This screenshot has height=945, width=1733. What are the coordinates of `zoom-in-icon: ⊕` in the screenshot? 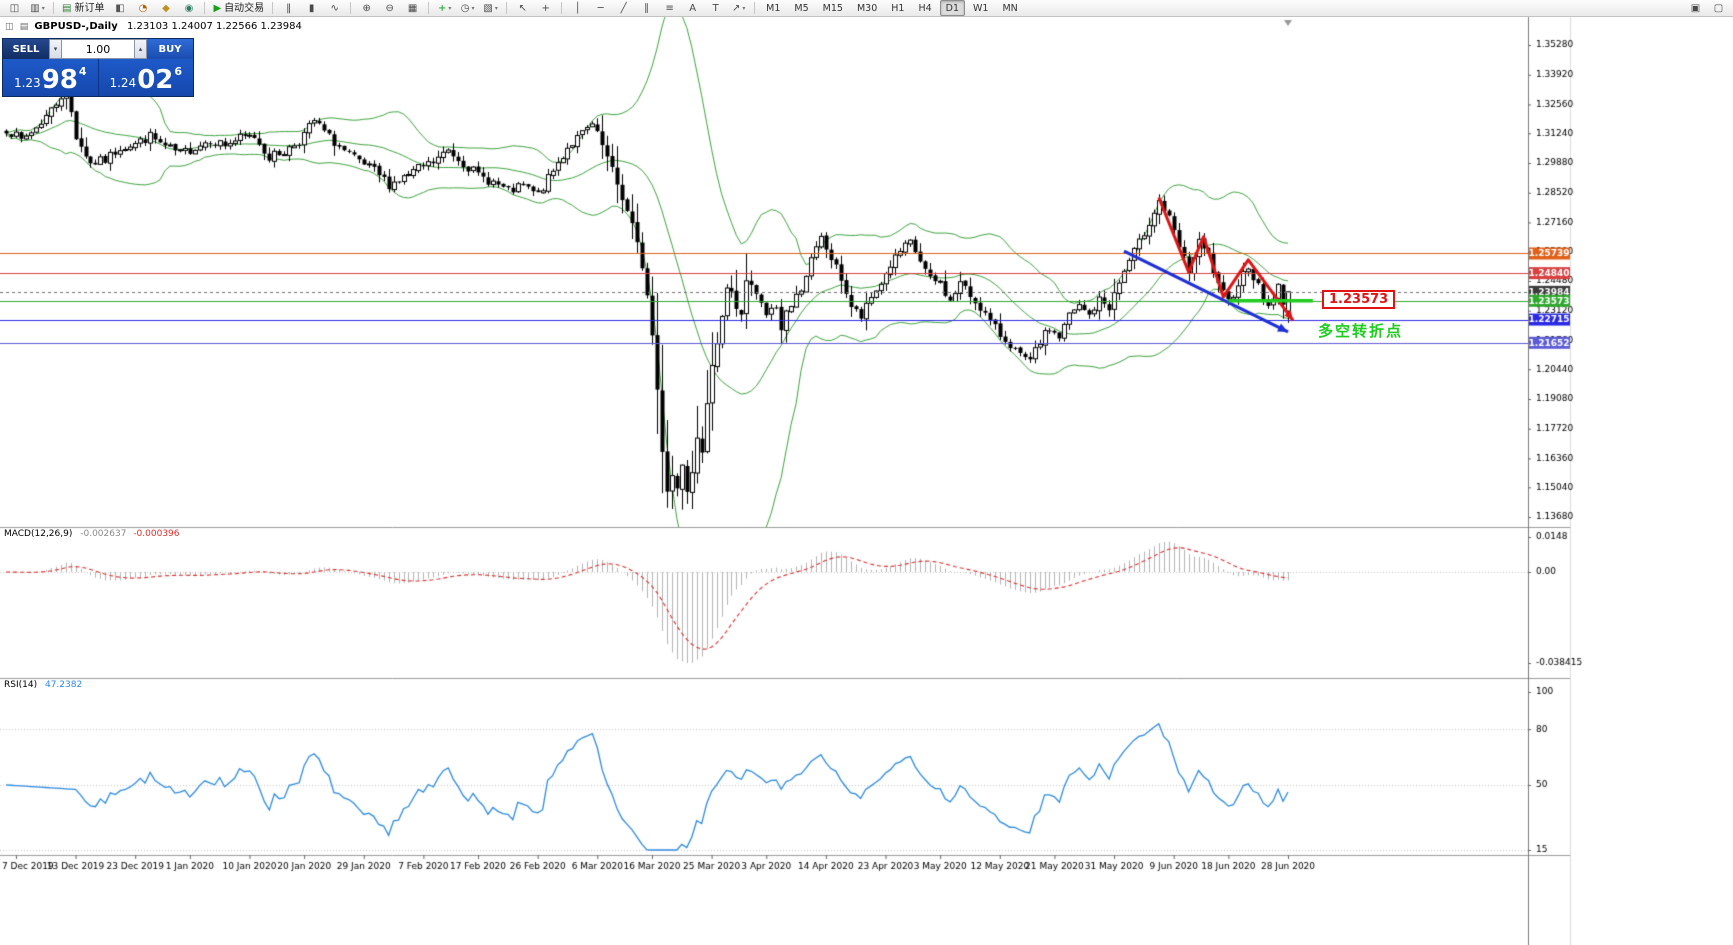 It's located at (366, 8).